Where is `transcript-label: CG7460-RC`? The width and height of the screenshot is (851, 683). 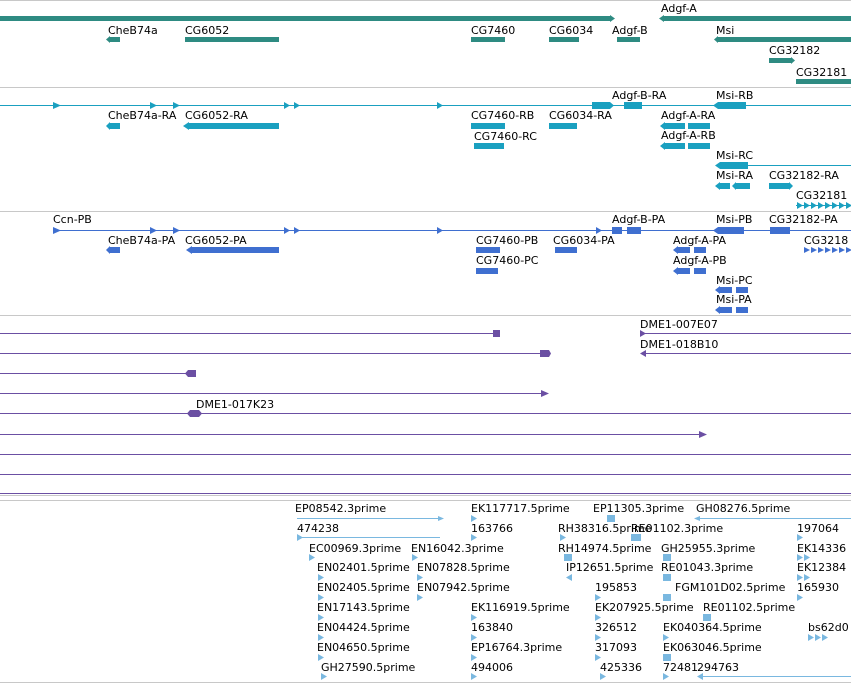 transcript-label: CG7460-RC is located at coordinates (505, 136).